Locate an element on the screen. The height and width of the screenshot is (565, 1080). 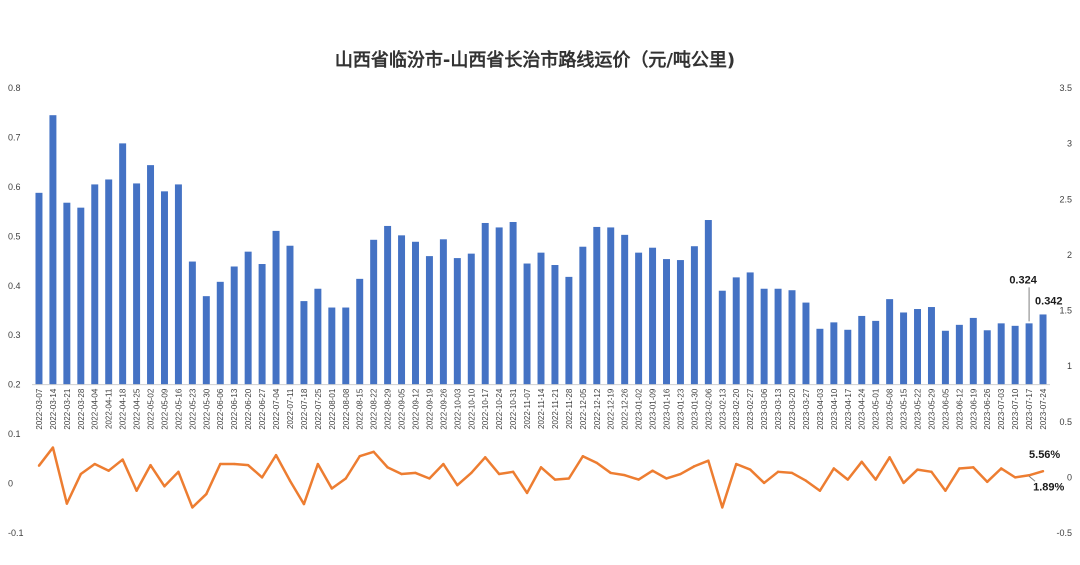
x-tick-label: 2022-03-14 is located at coordinates (53, 408).